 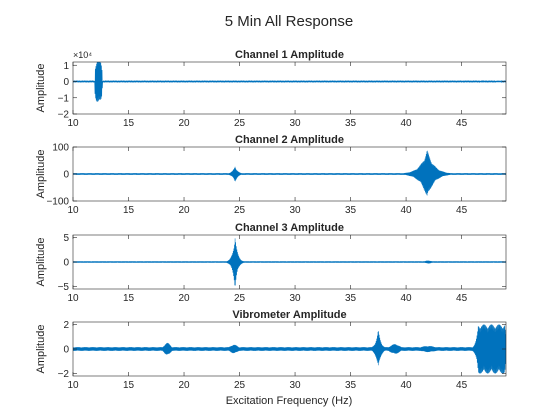 I want to click on subplot-title: Vibrometer Amplitude, so click(x=289, y=315).